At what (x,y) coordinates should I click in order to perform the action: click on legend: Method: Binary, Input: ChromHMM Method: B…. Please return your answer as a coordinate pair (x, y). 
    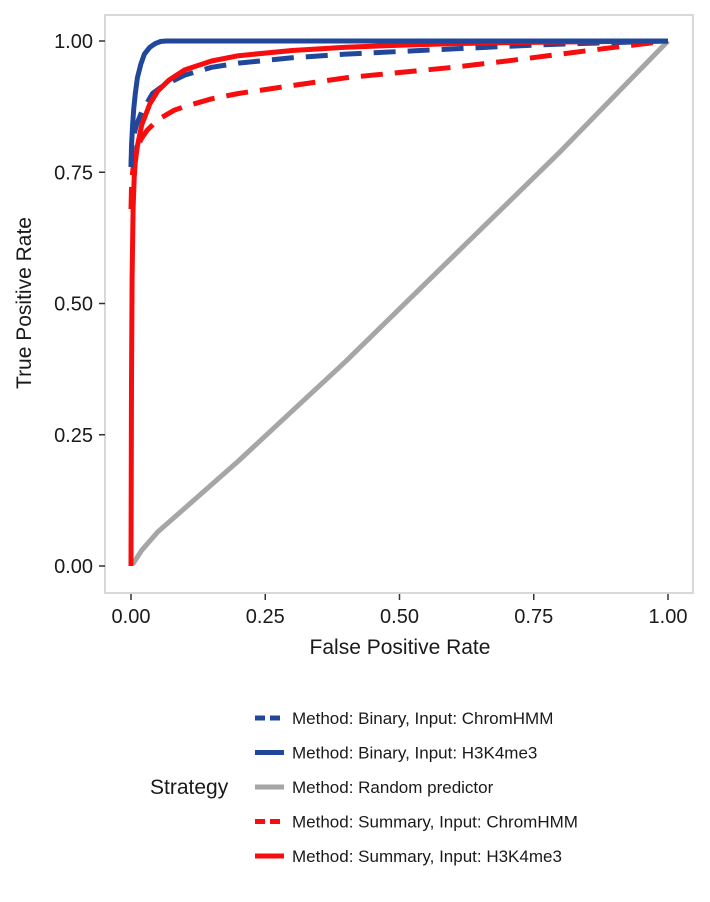
    Looking at the image, I should click on (416, 787).